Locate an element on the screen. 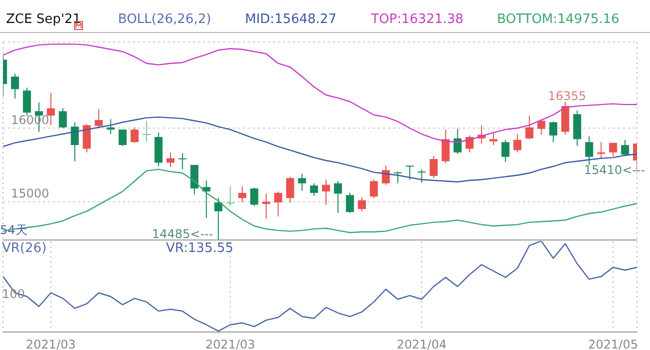 This screenshot has width=650, height=350. x-tick-label: 2021/04 is located at coordinates (421, 344).